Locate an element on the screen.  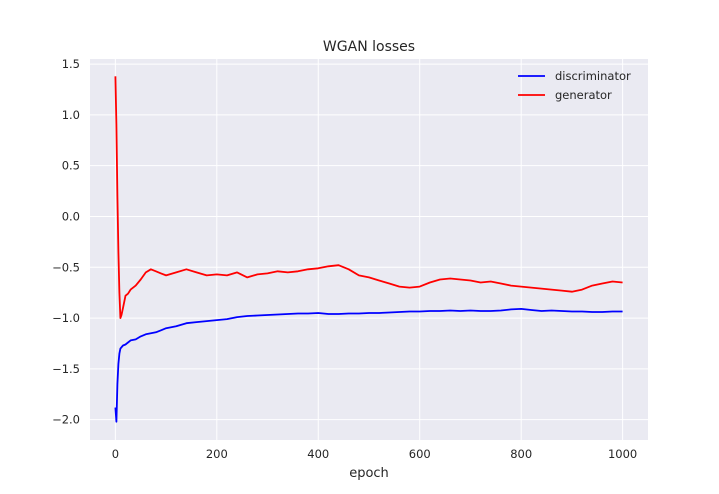
legend: discriminator generator is located at coordinates (574, 85).